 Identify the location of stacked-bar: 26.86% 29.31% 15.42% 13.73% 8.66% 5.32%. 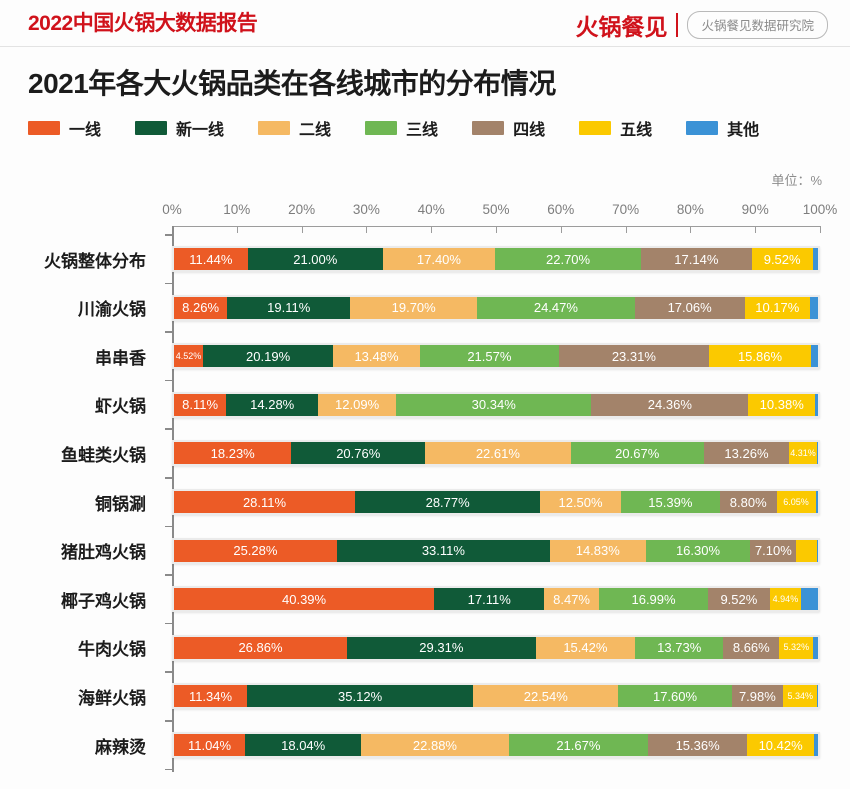
(496, 647).